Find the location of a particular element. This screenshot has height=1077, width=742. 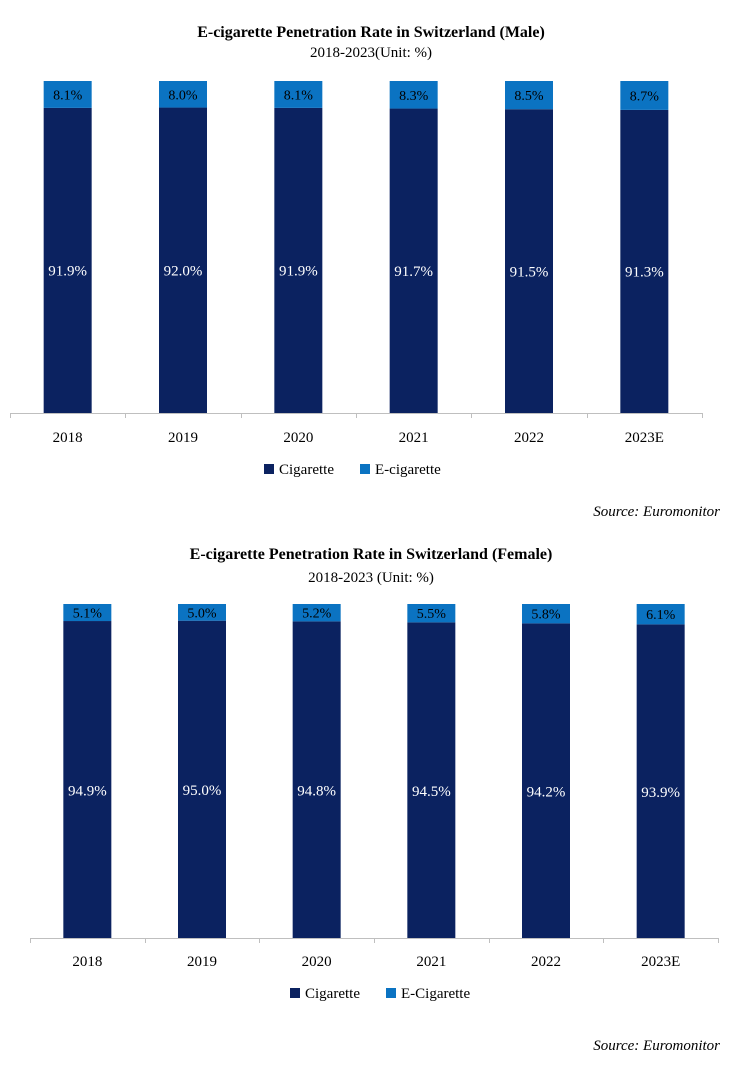

chart2-x-tick-label-2023E: 2023E is located at coordinates (660, 962).